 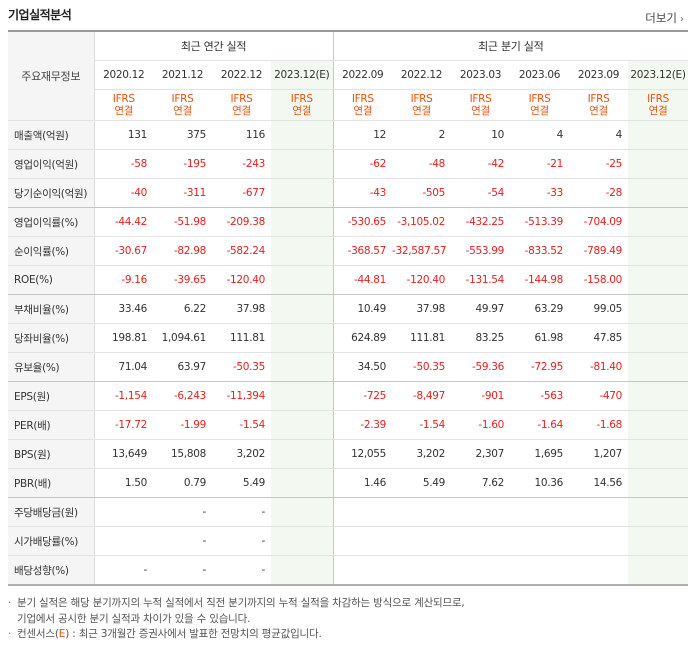 What do you see at coordinates (682, 19) in the screenshot?
I see `chevron-right-icon: ›` at bounding box center [682, 19].